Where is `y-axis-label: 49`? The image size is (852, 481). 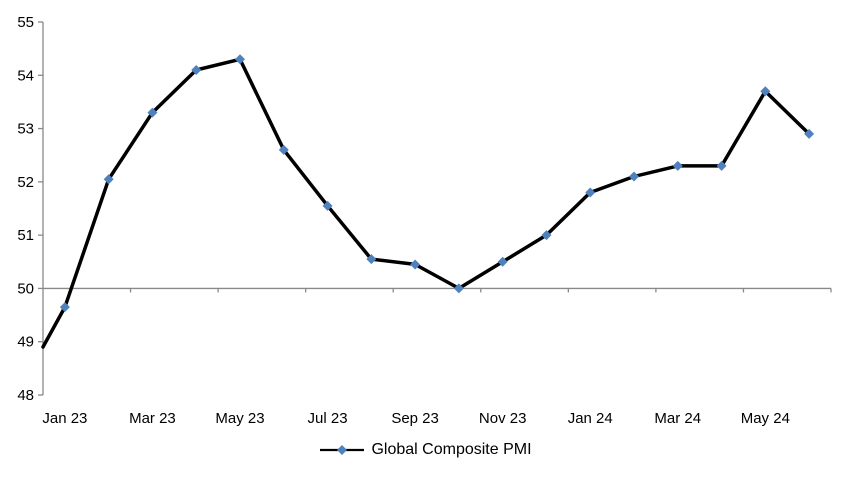 y-axis-label: 49 is located at coordinates (25, 342).